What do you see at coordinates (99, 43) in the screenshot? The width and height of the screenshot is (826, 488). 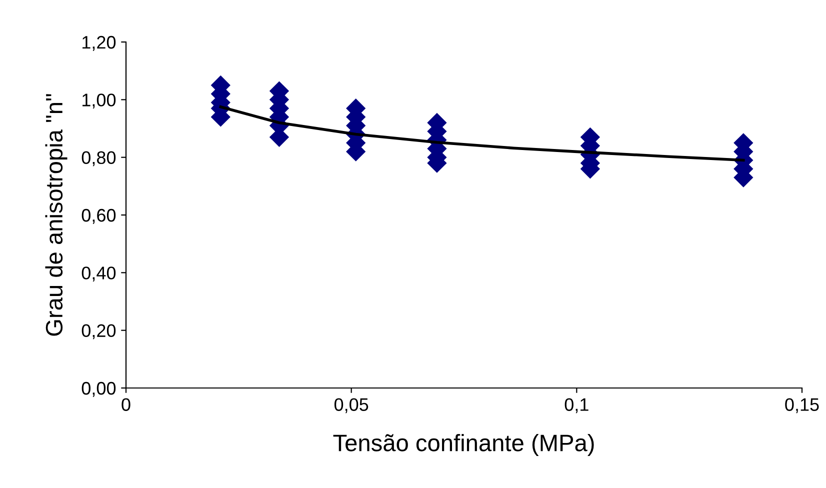 I see `y-tick-label: 1,20` at bounding box center [99, 43].